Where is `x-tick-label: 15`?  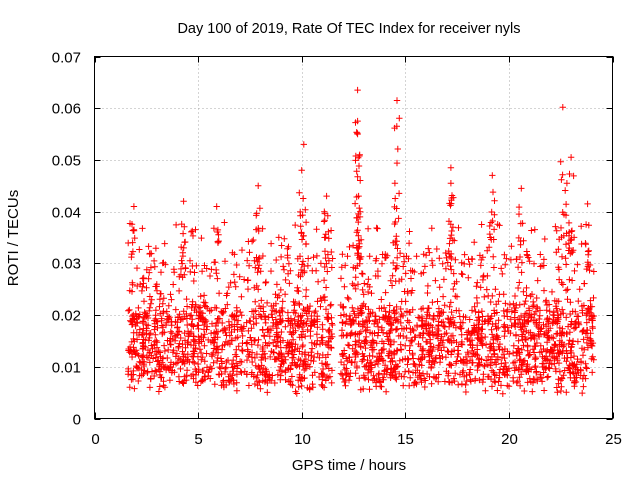 x-tick-label: 15 is located at coordinates (405, 439).